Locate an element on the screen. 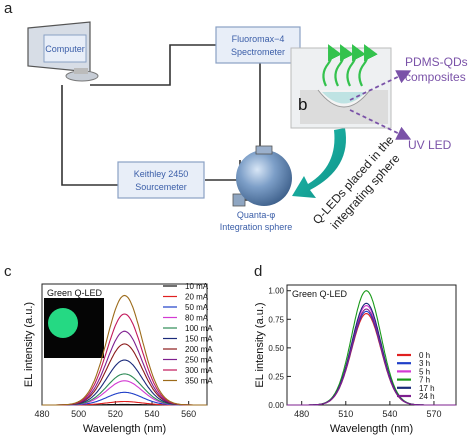 This screenshot has width=474, height=439. purple-pointer-arrows is located at coordinates (380, 105).